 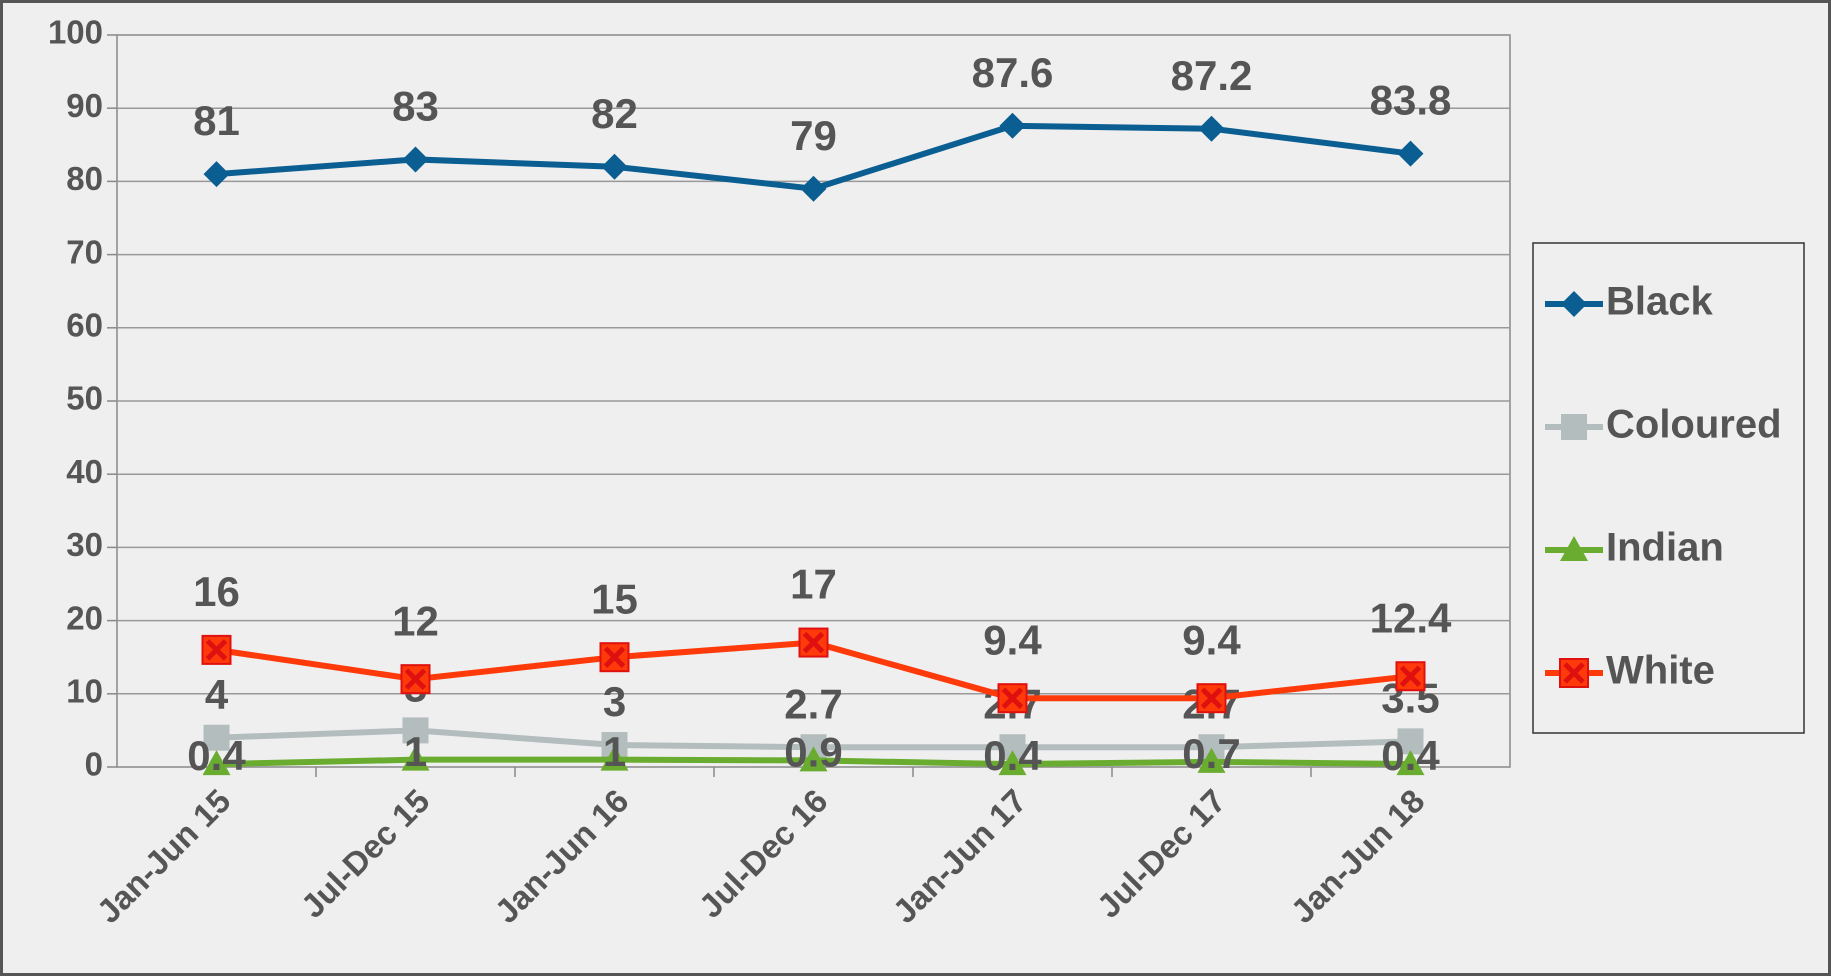 What do you see at coordinates (94, 764) in the screenshot?
I see `y-tick-label: 0` at bounding box center [94, 764].